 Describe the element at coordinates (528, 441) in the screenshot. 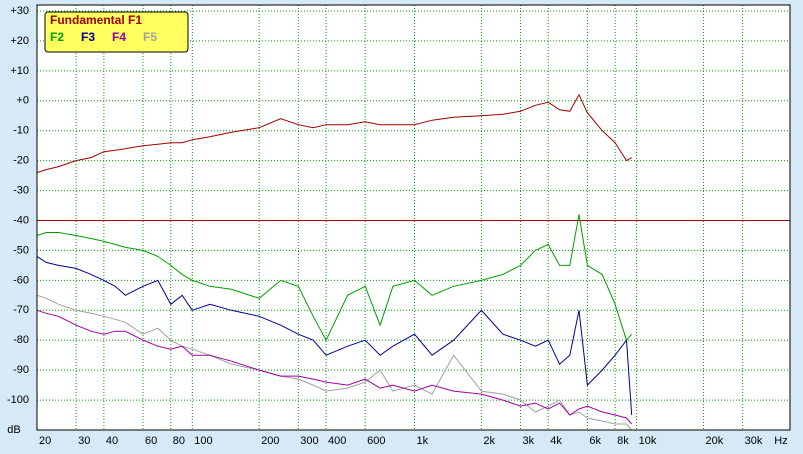

I see `x-tick-label: 3k` at that location.